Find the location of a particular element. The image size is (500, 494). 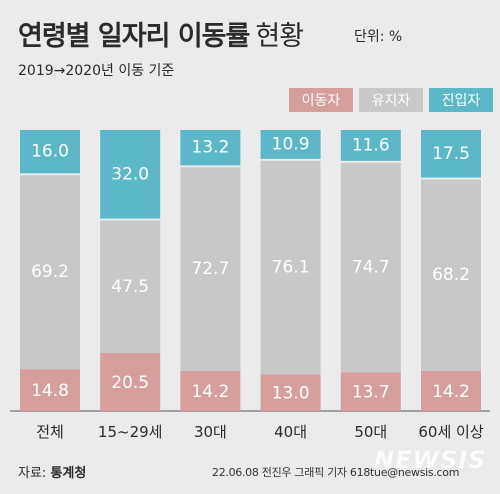

basis-label: 2019→2020년 이동 기준 is located at coordinates (96, 71).